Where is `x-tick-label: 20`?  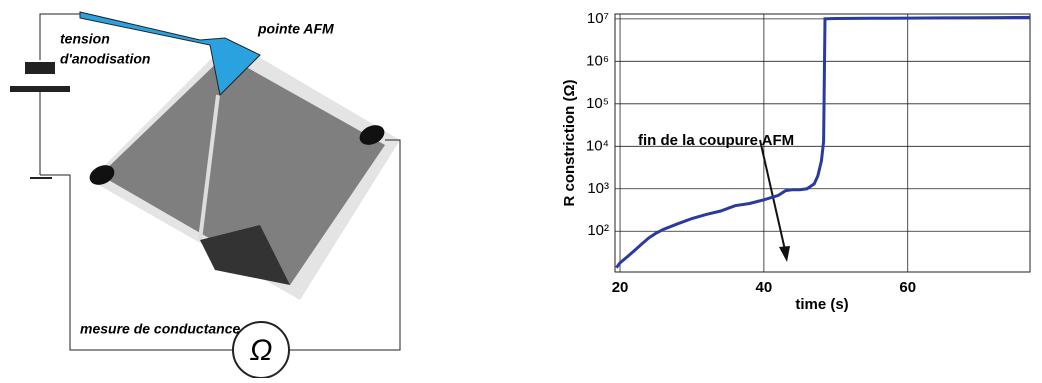
x-tick-label: 20 is located at coordinates (620, 287).